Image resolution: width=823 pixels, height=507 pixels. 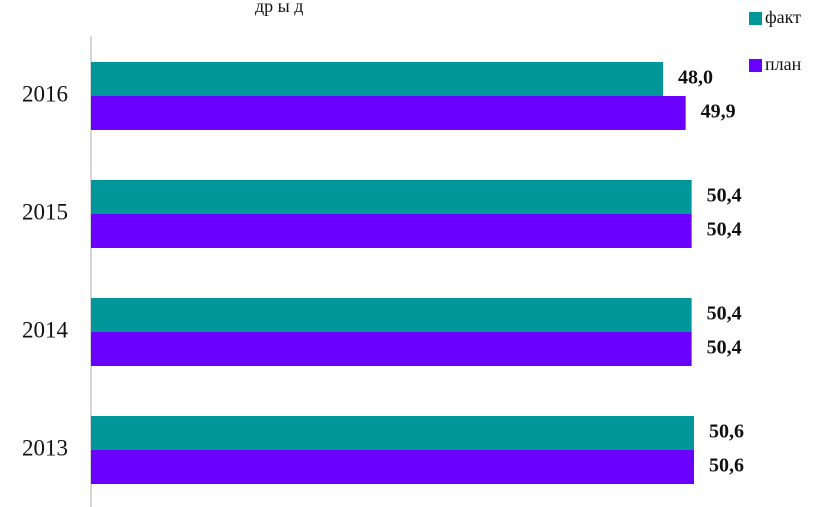 I want to click on data-label-fact-2016: 48,0, so click(x=695, y=78).